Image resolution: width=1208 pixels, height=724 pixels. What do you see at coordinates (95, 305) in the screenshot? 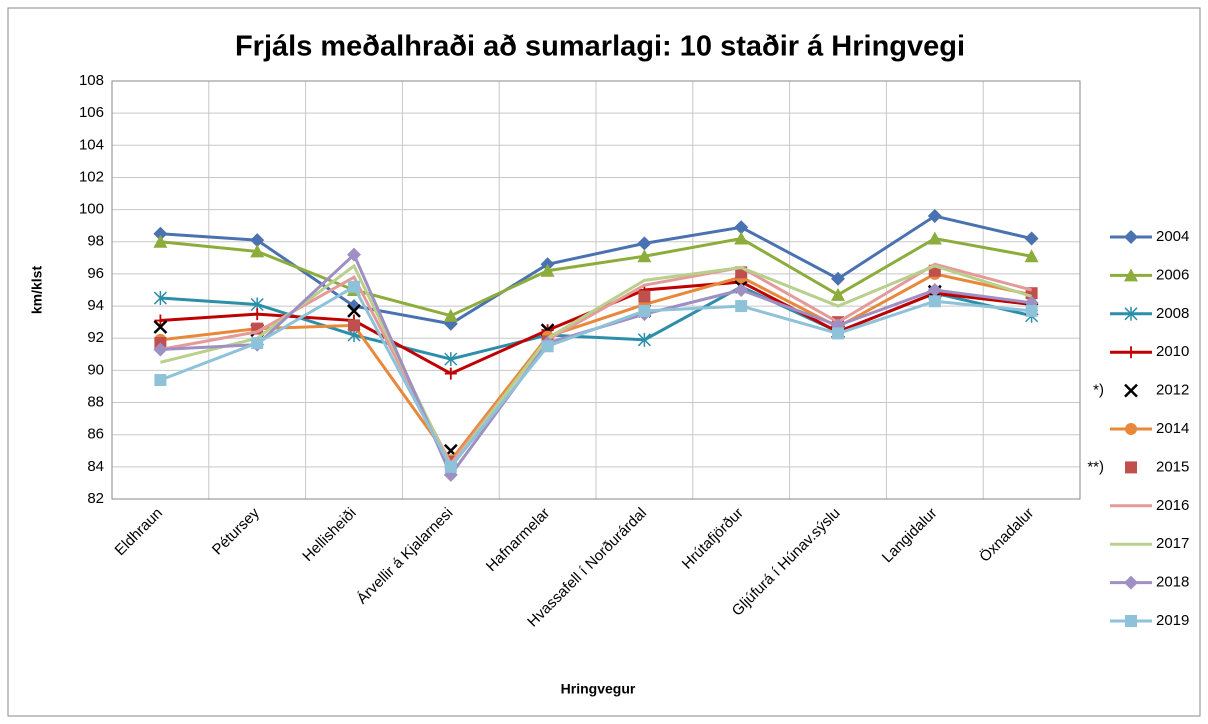
I see `y-tick-label: 94` at bounding box center [95, 305].